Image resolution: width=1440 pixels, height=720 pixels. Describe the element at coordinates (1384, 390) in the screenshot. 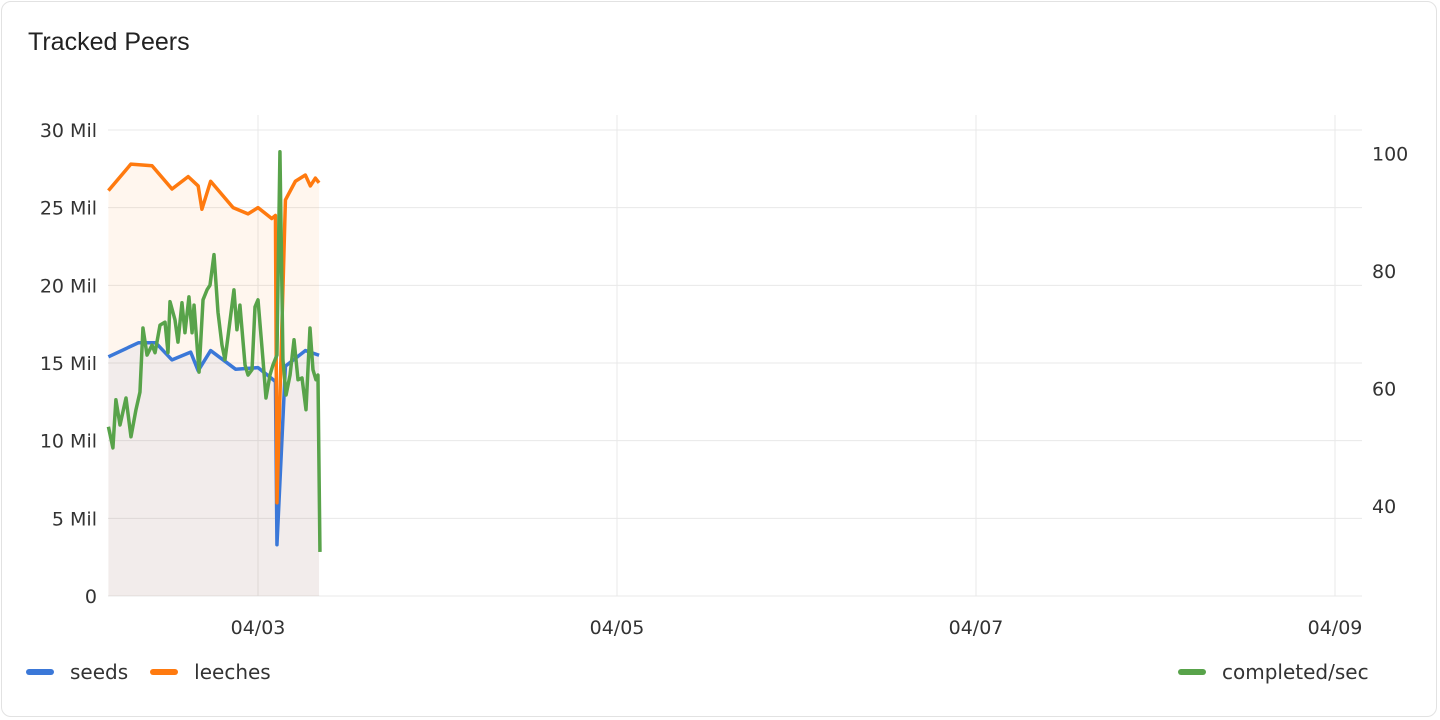

I see `y-right-tick-label: 60` at that location.